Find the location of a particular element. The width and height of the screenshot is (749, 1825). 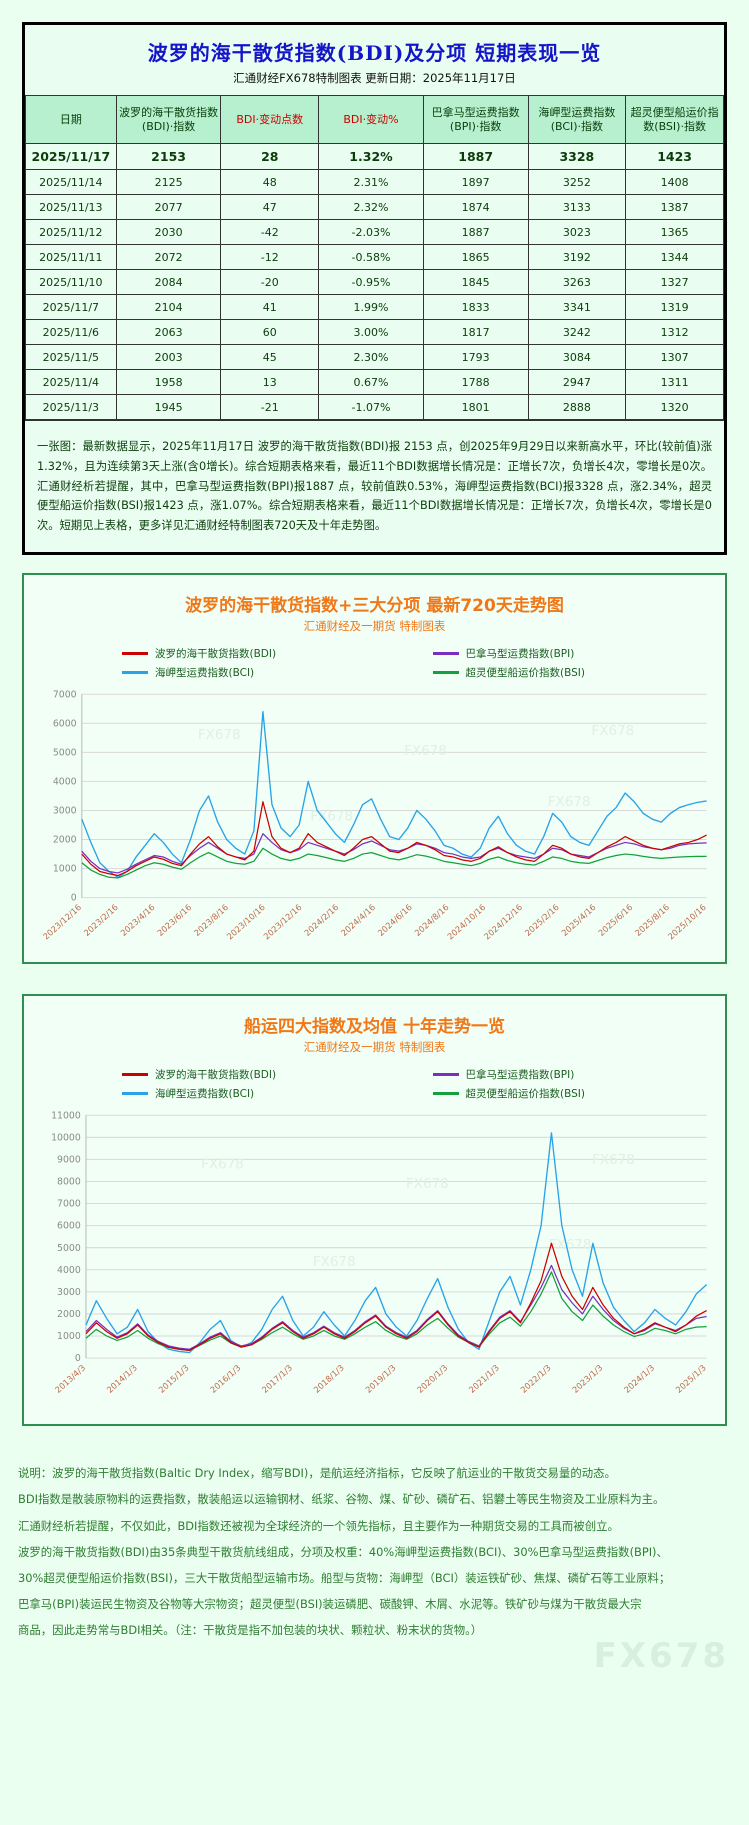

col-bdi-change-pct: BDI·变动% is located at coordinates (371, 119).